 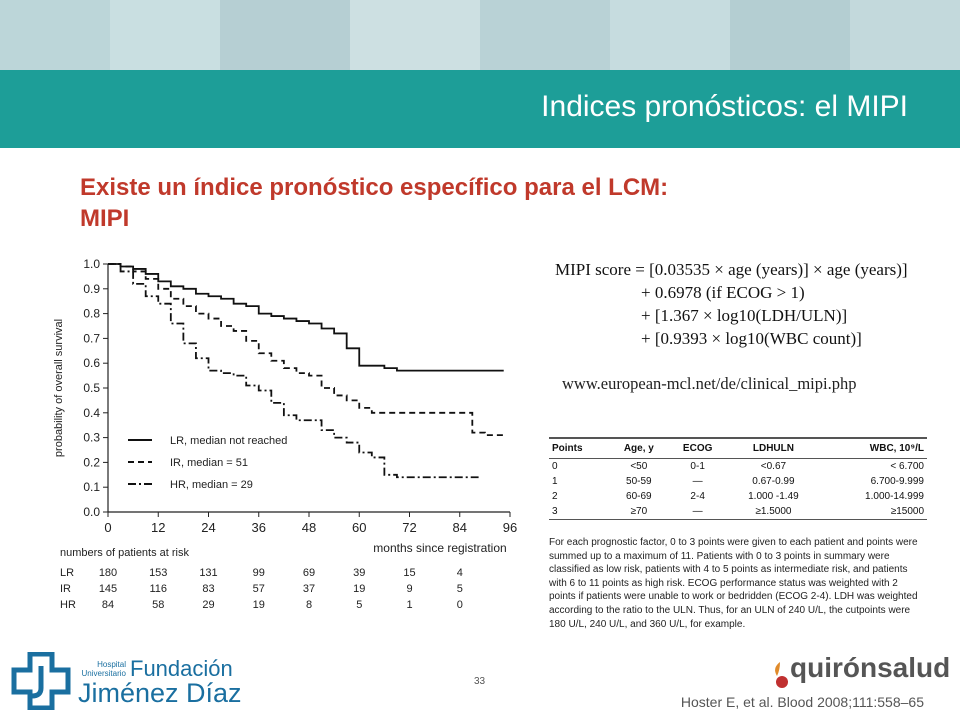 What do you see at coordinates (211, 485) in the screenshot?
I see `legend-label: HR, median = 29` at bounding box center [211, 485].